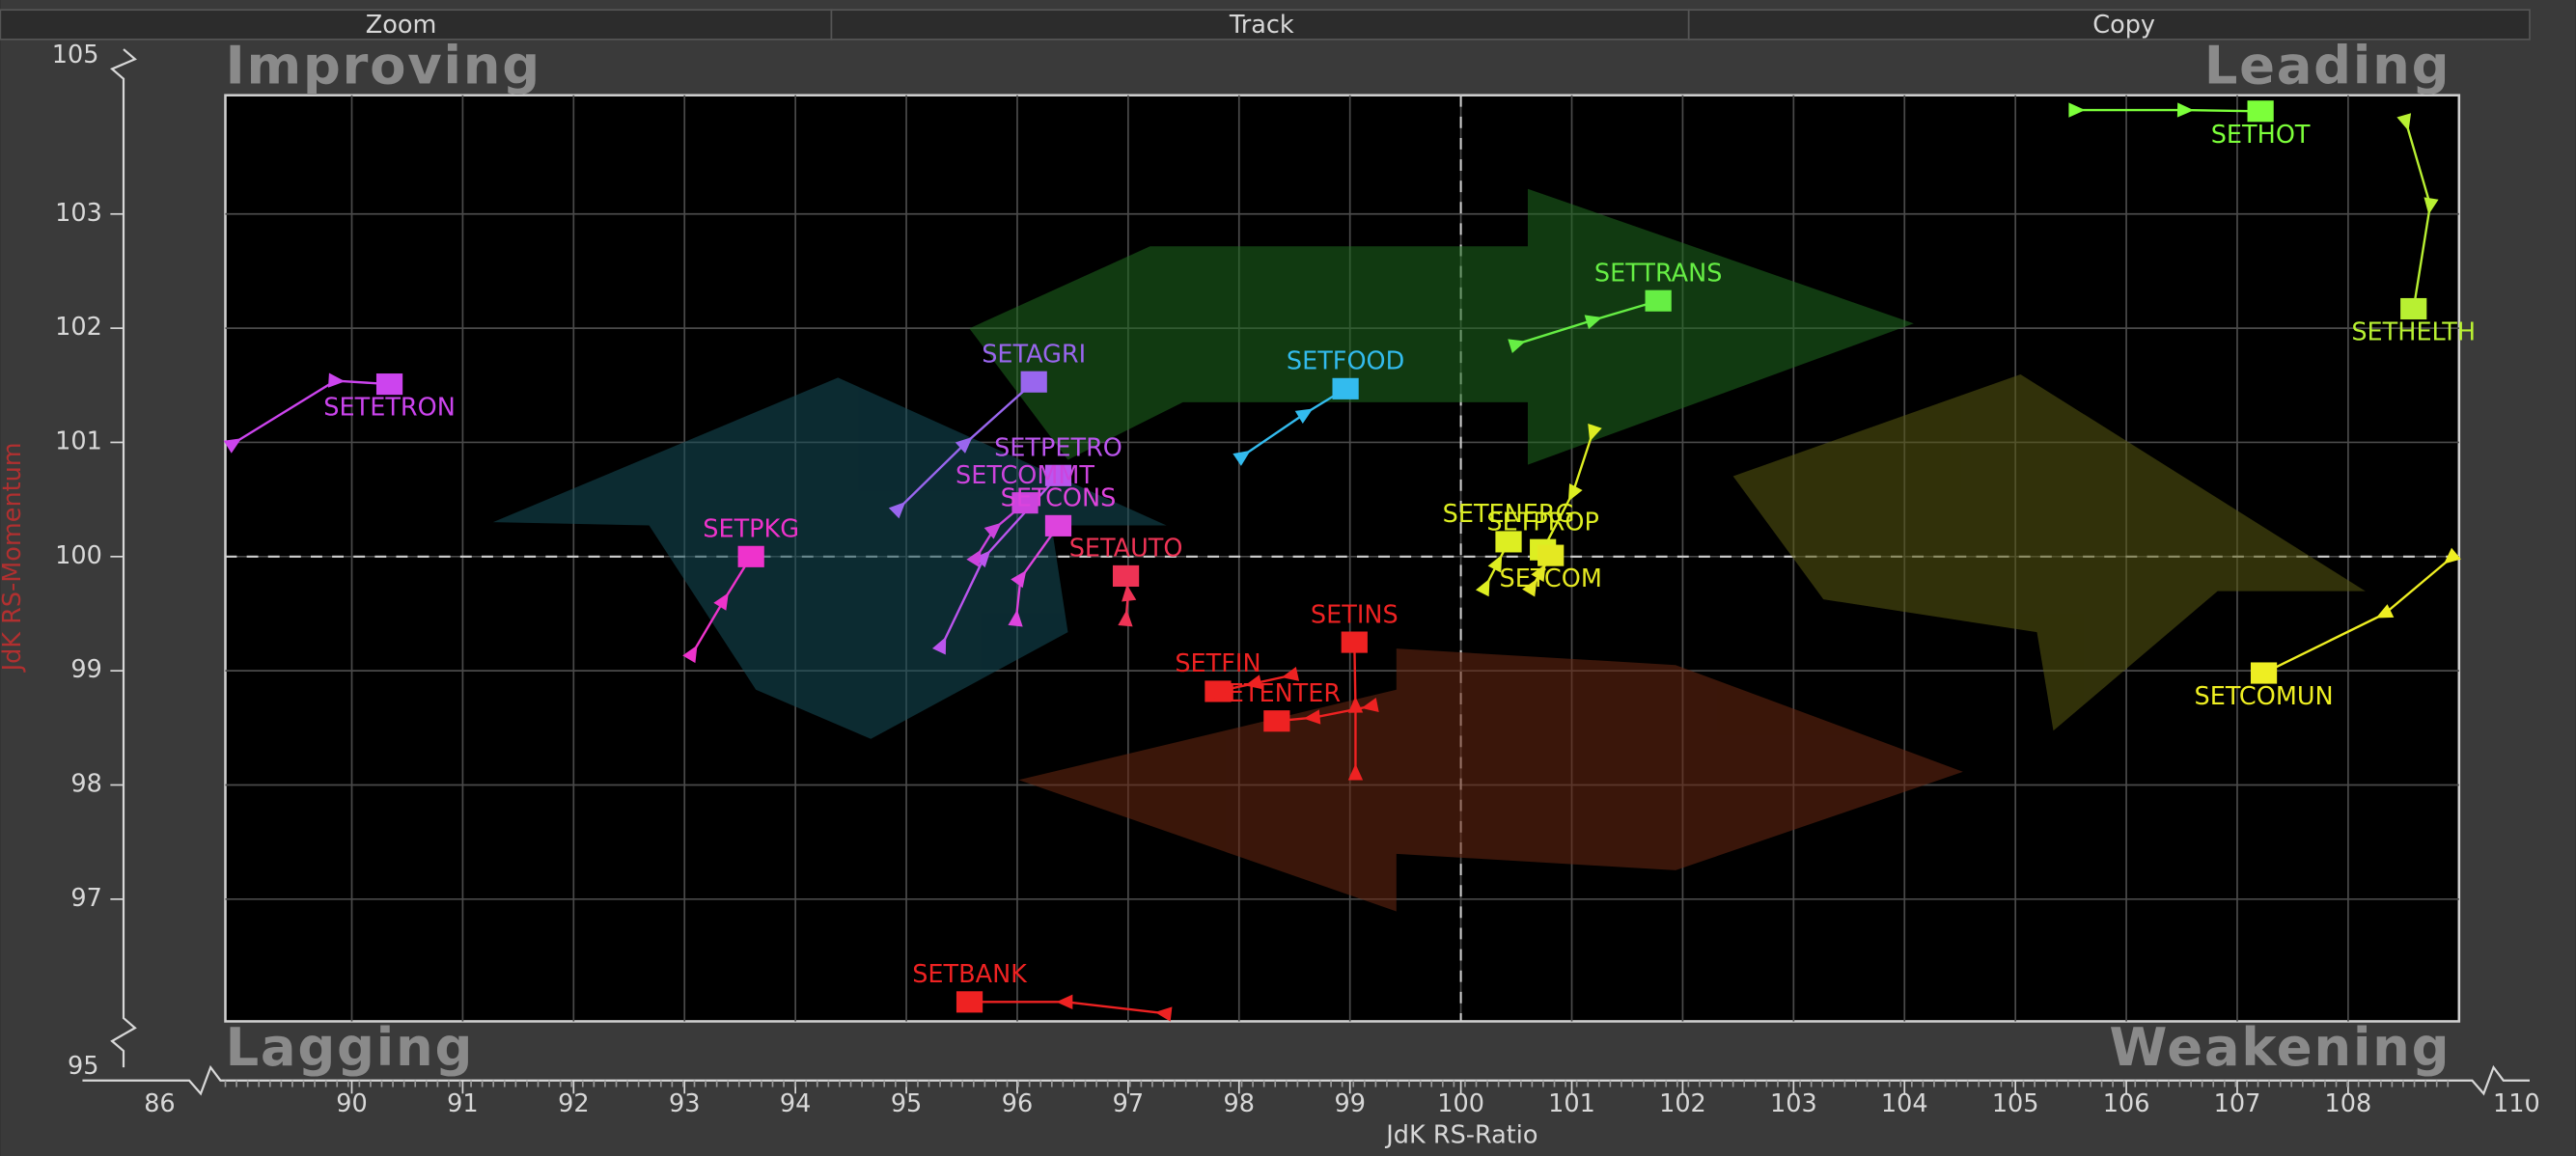  What do you see at coordinates (1034, 355) in the screenshot?
I see `series-label: SETAGRI` at bounding box center [1034, 355].